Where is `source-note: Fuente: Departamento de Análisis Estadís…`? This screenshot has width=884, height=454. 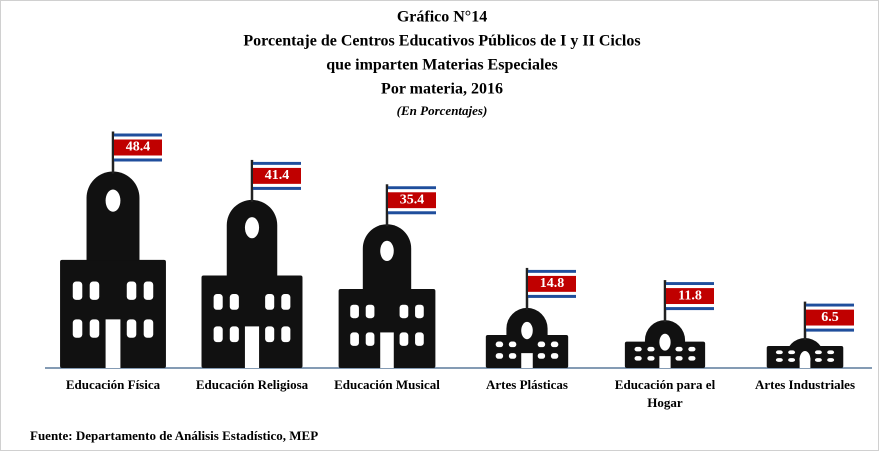
source-note: Fuente: Departamento de Análisis Estadís… is located at coordinates (174, 435).